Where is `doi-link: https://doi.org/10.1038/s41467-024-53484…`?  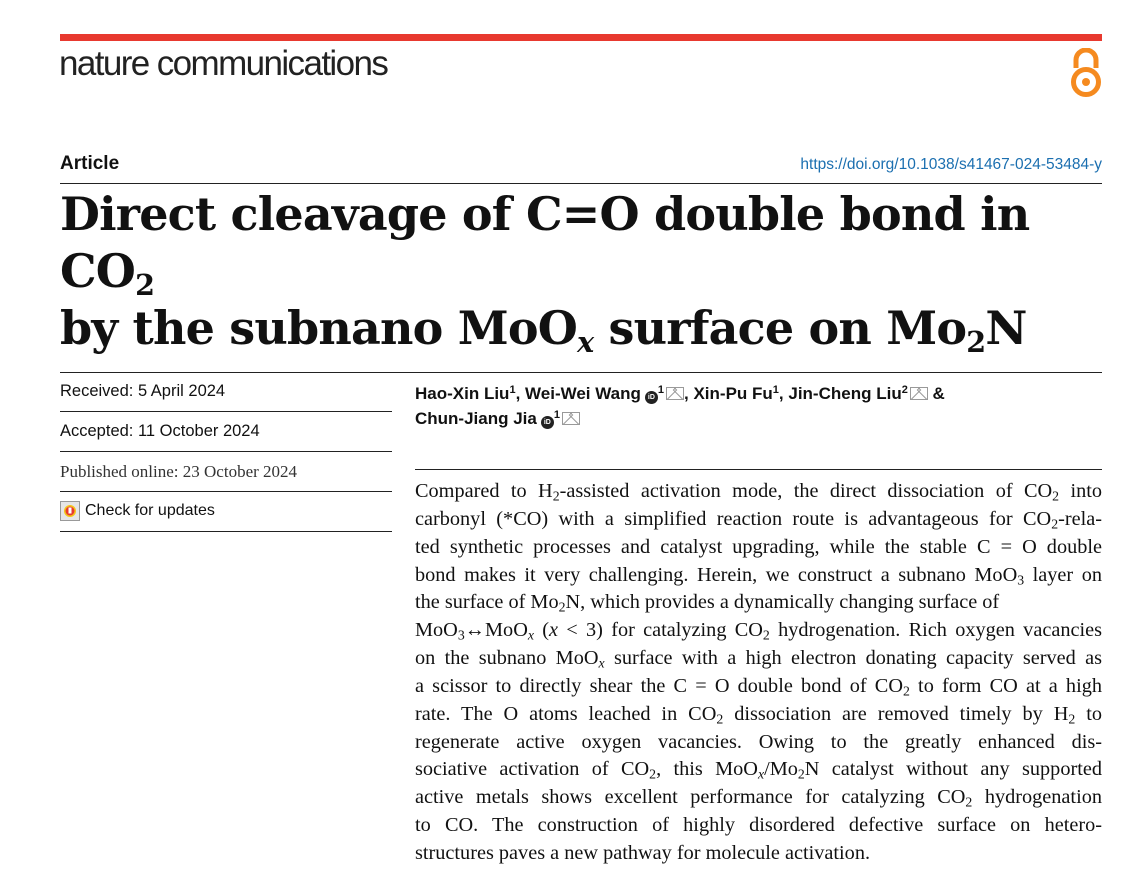
doi-link: https://doi.org/10.1038/s41467-024-53484… is located at coordinates (951, 164).